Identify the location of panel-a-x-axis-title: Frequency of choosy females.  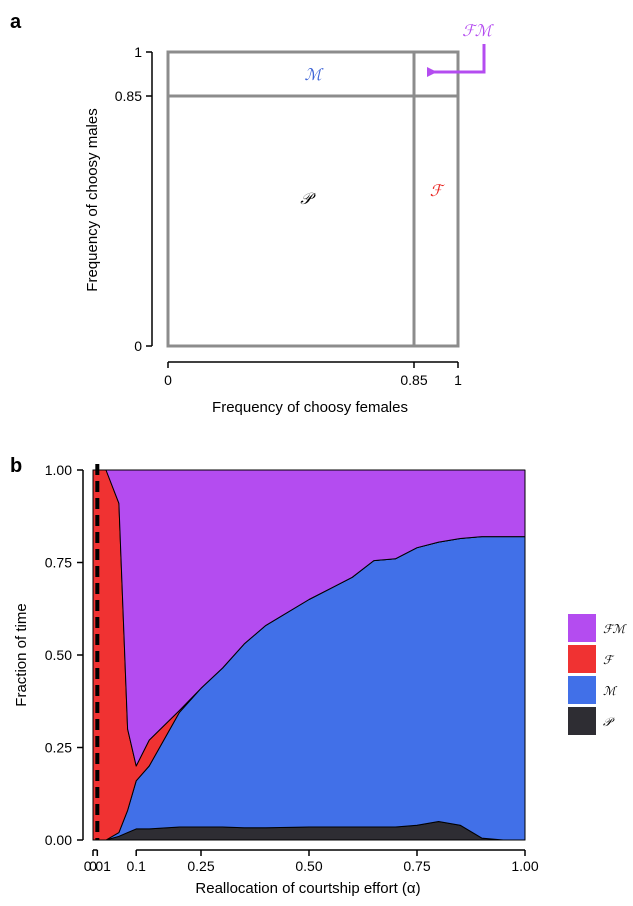
(310, 407).